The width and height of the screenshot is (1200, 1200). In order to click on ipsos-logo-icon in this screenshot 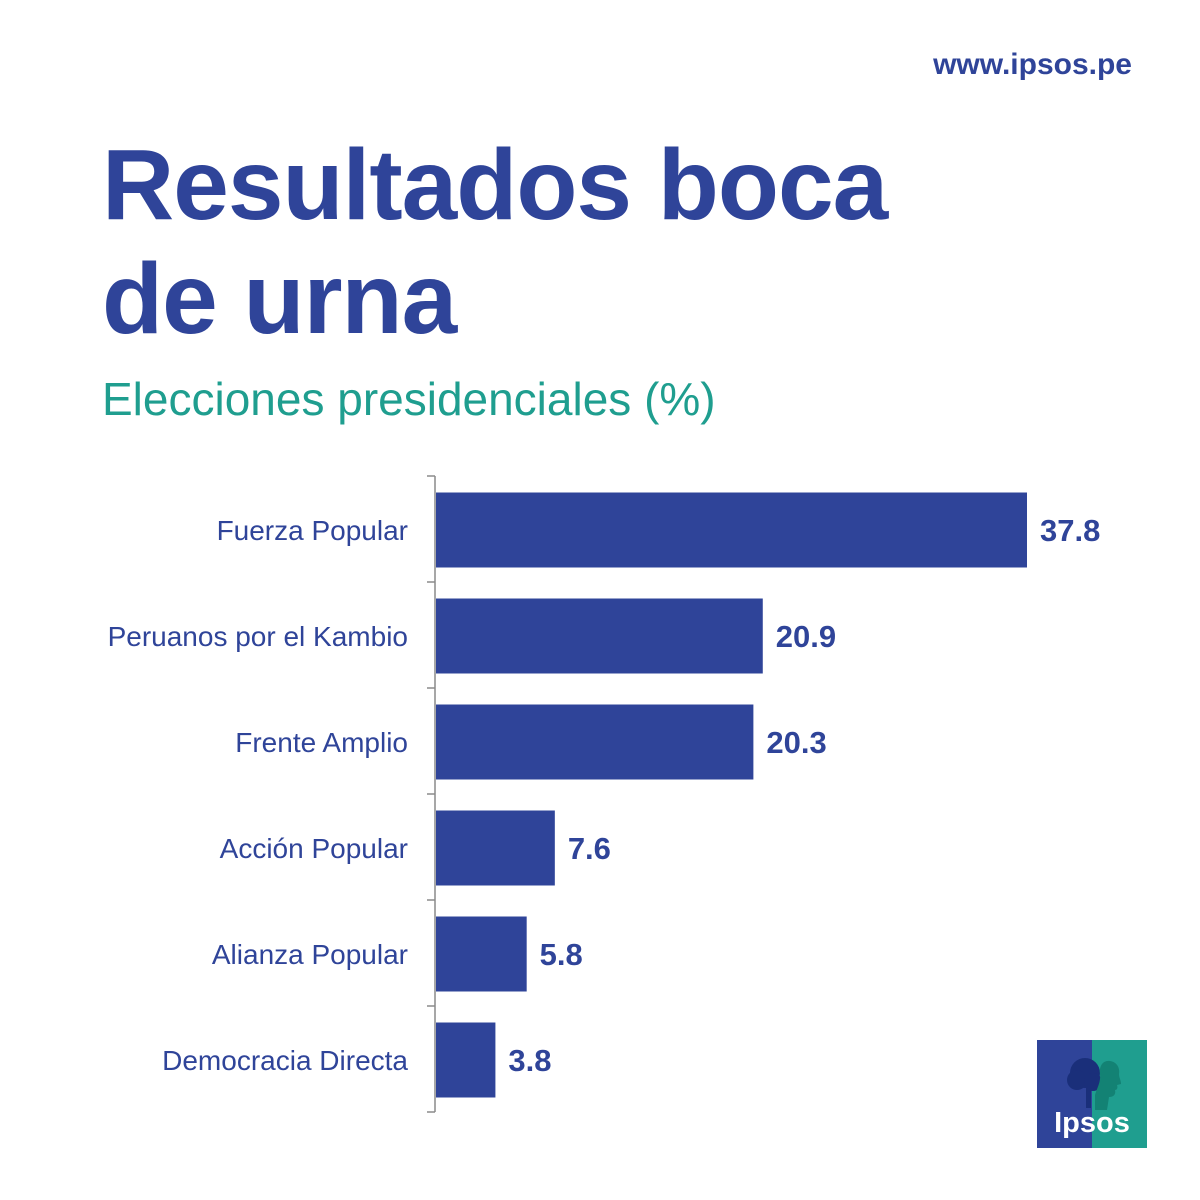, I will do `click(1094, 1084)`.